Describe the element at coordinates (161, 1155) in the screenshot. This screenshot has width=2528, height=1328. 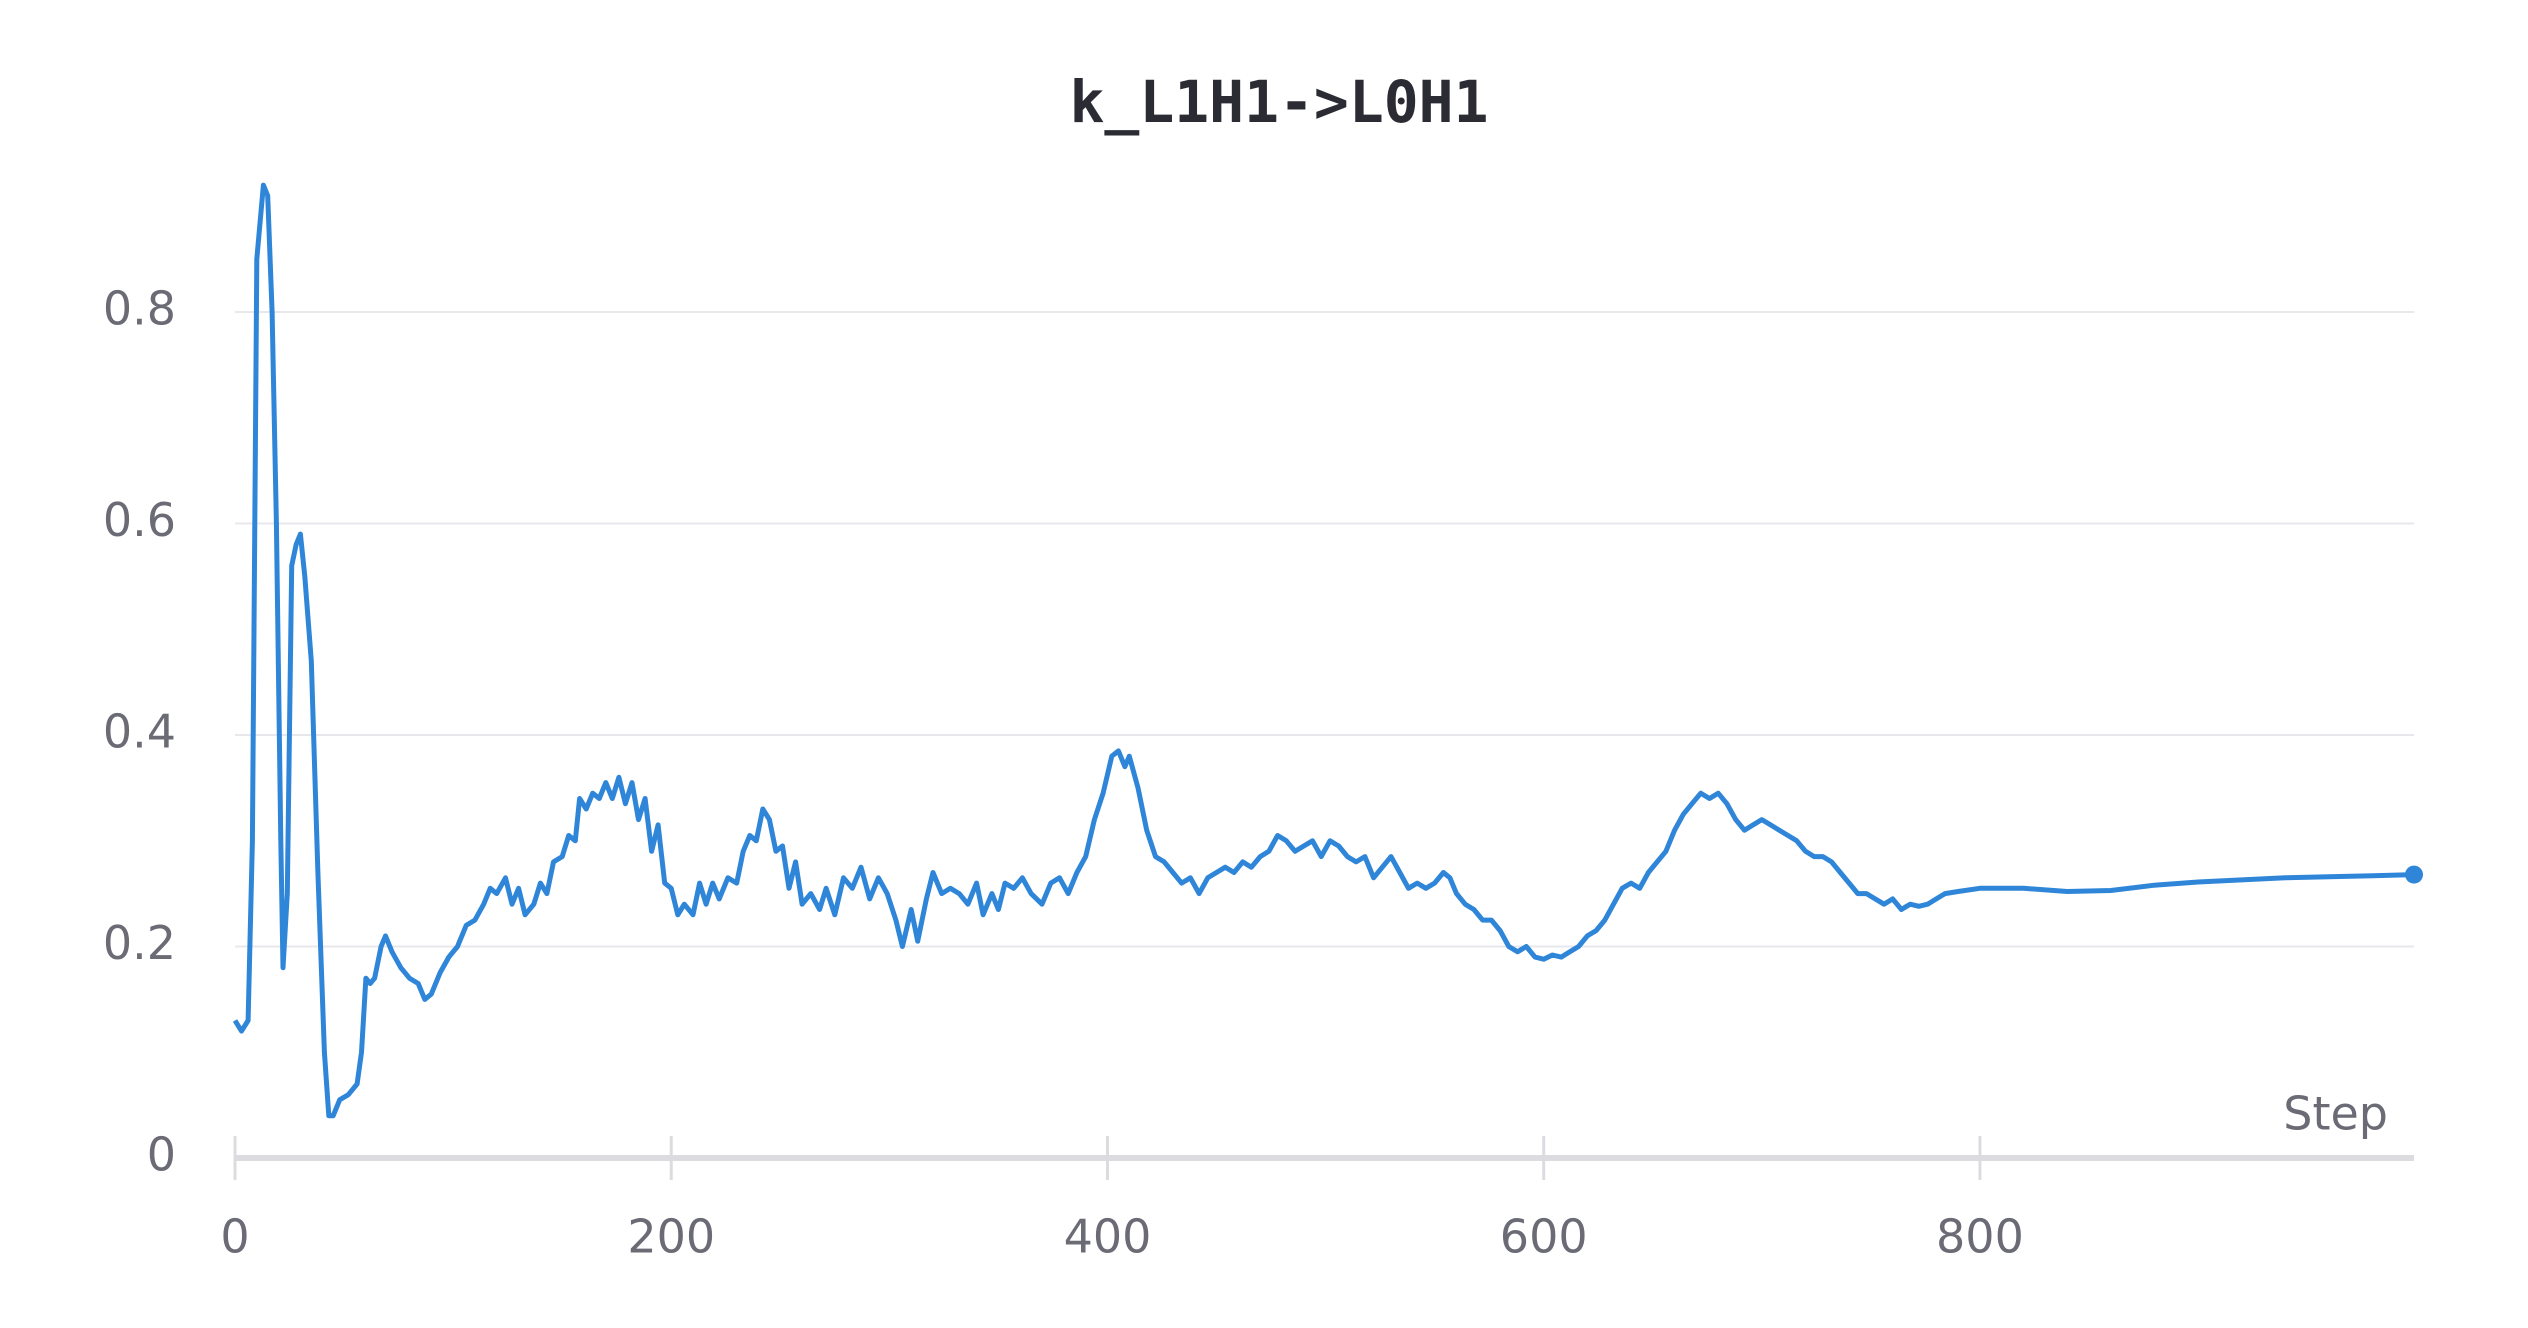
I see `y-tick-label: 0` at that location.